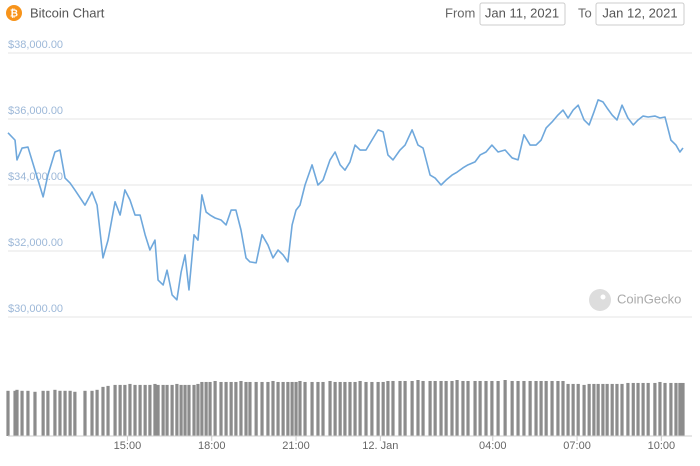  What do you see at coordinates (35, 111) in the screenshot?
I see `y-tick-label: $36,000.00` at bounding box center [35, 111].